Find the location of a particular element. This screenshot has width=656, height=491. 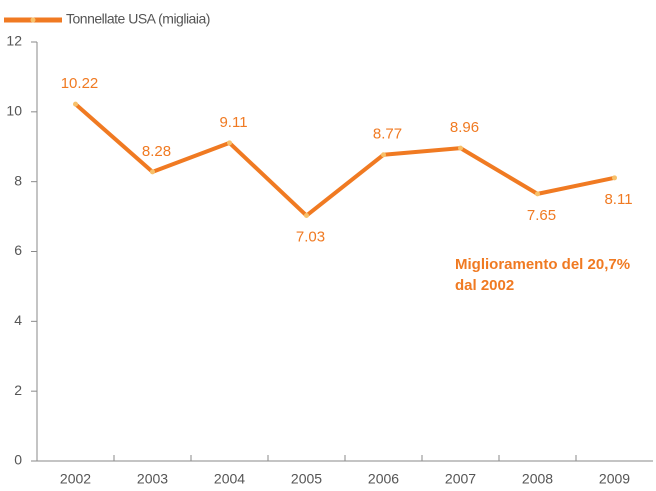

y-tick-label: 8 is located at coordinates (18, 180).